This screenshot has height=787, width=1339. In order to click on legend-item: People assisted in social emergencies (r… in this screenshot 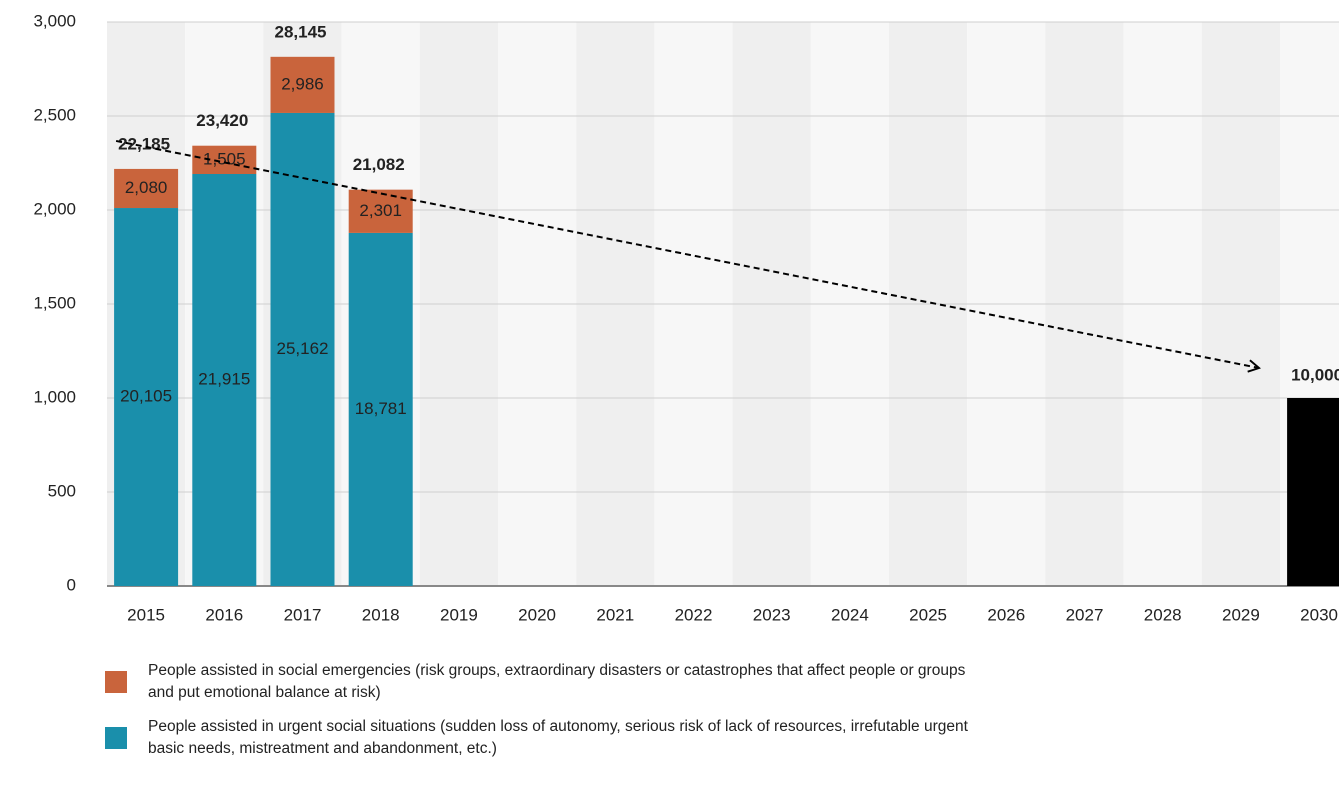, I will do `click(545, 682)`.